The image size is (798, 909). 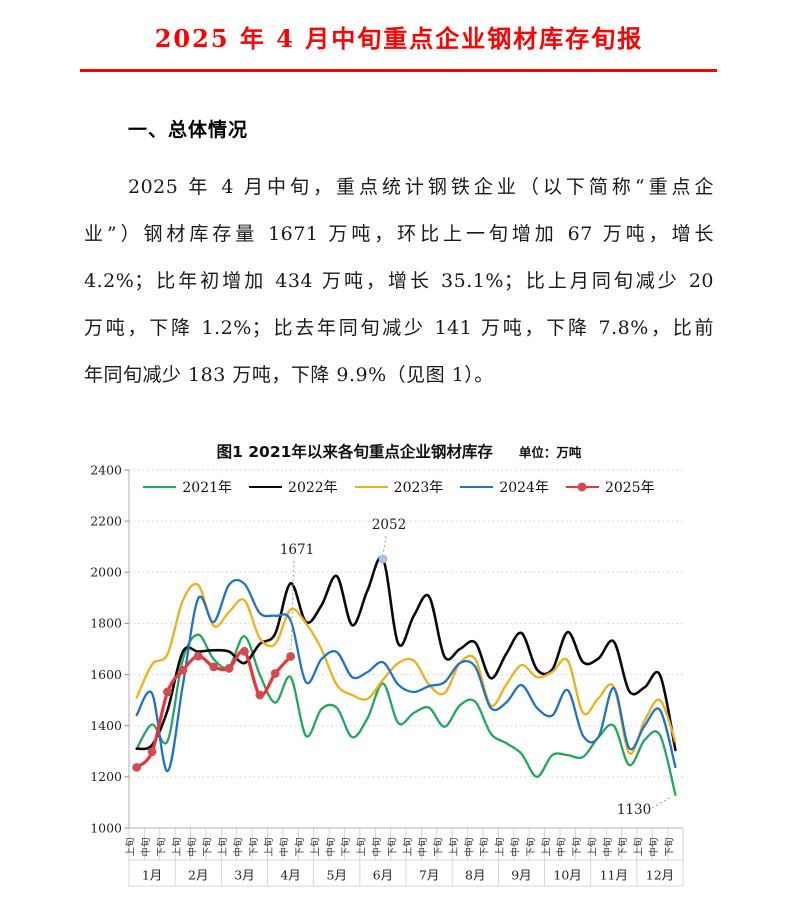 What do you see at coordinates (521, 875) in the screenshot?
I see `month-label: 9月` at bounding box center [521, 875].